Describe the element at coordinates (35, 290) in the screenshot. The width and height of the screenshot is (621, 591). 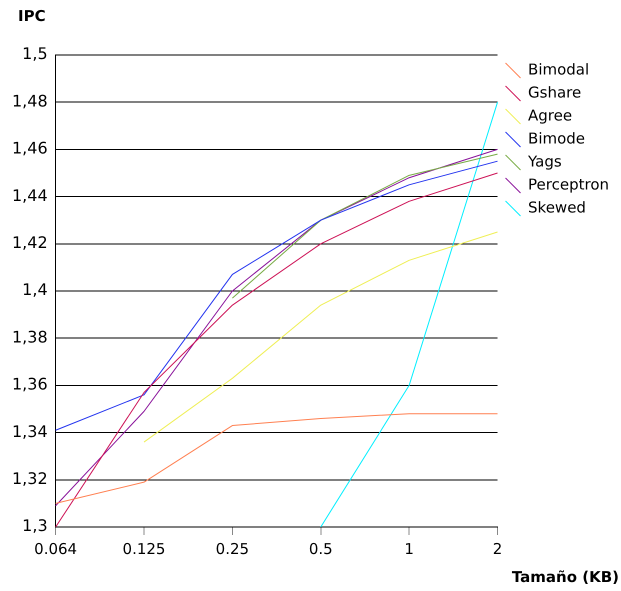
I see `y-tick-label: 1,4` at that location.